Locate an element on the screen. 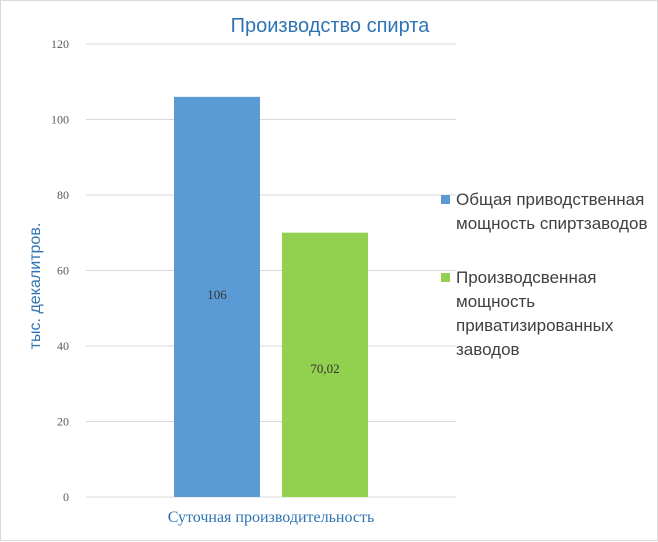  y-tick-label: 0 is located at coordinates (66, 497).